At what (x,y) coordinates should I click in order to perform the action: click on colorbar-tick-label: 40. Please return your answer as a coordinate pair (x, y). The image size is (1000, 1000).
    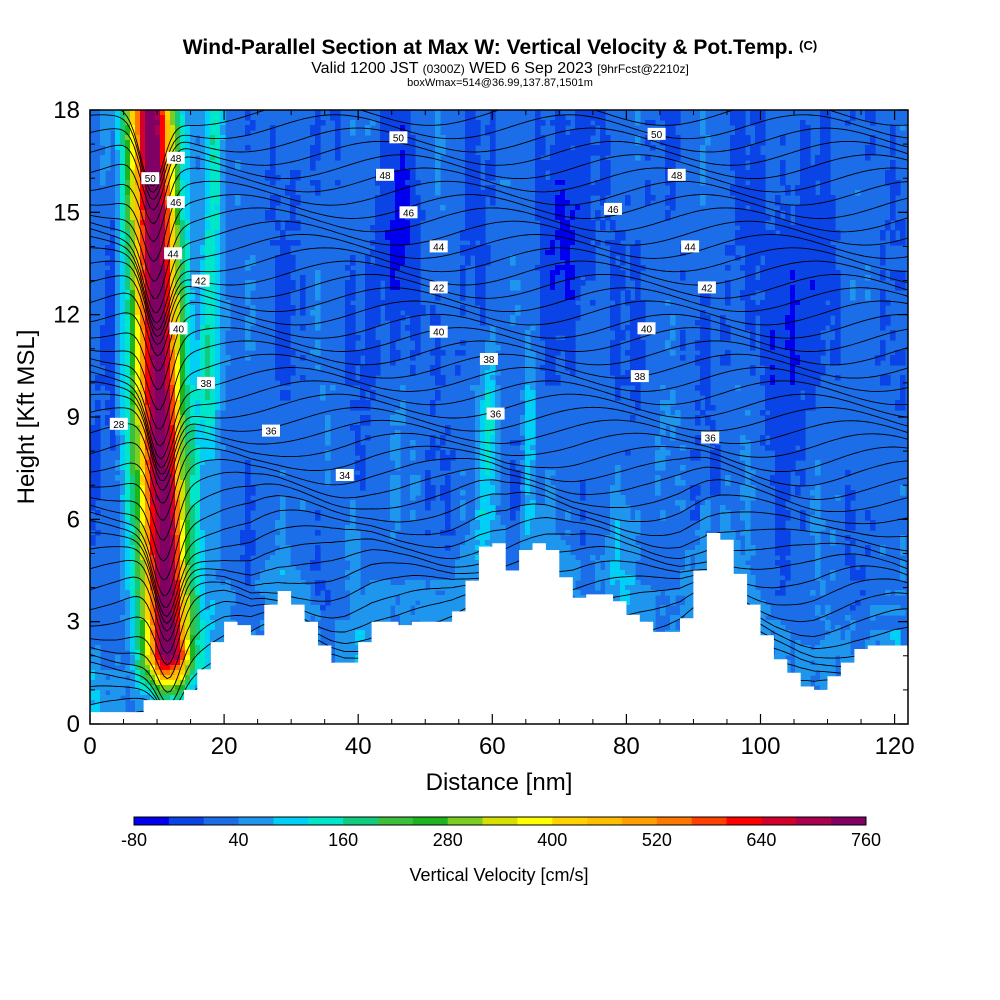
    Looking at the image, I should click on (239, 840).